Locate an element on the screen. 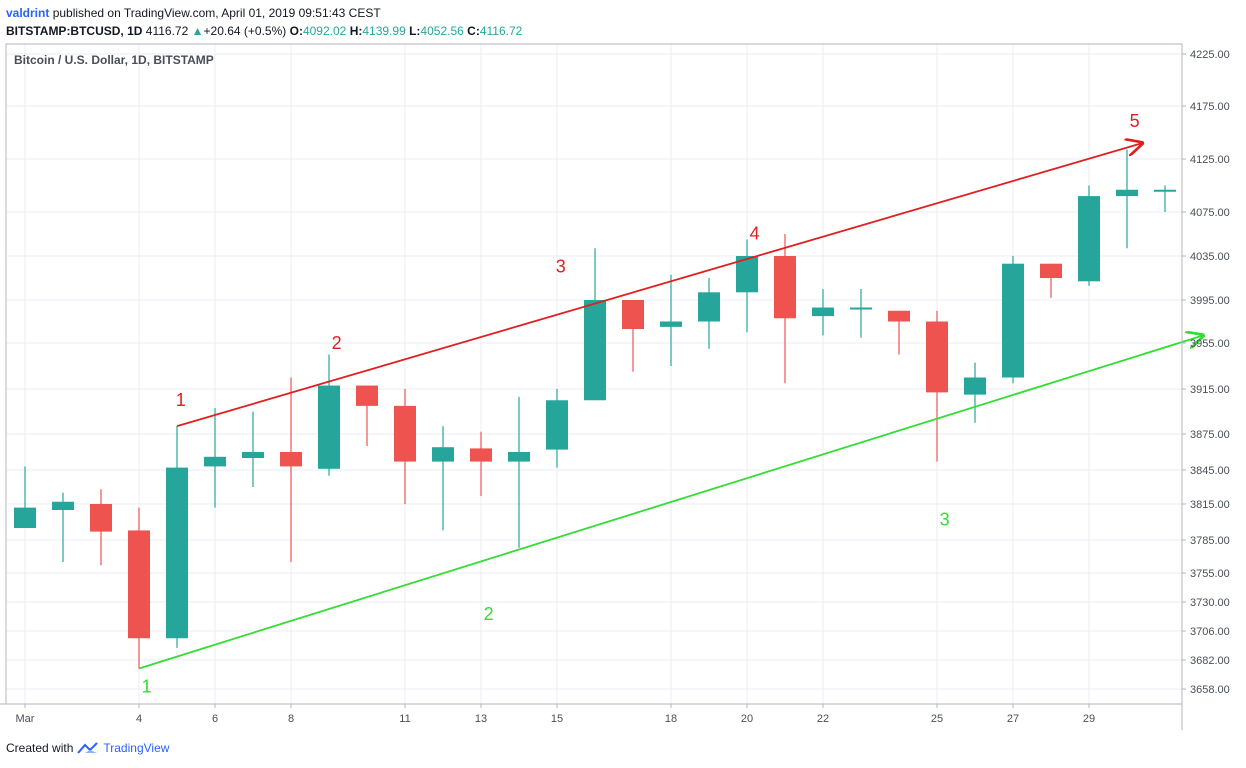  last-price: 4116.72 is located at coordinates (167, 31).